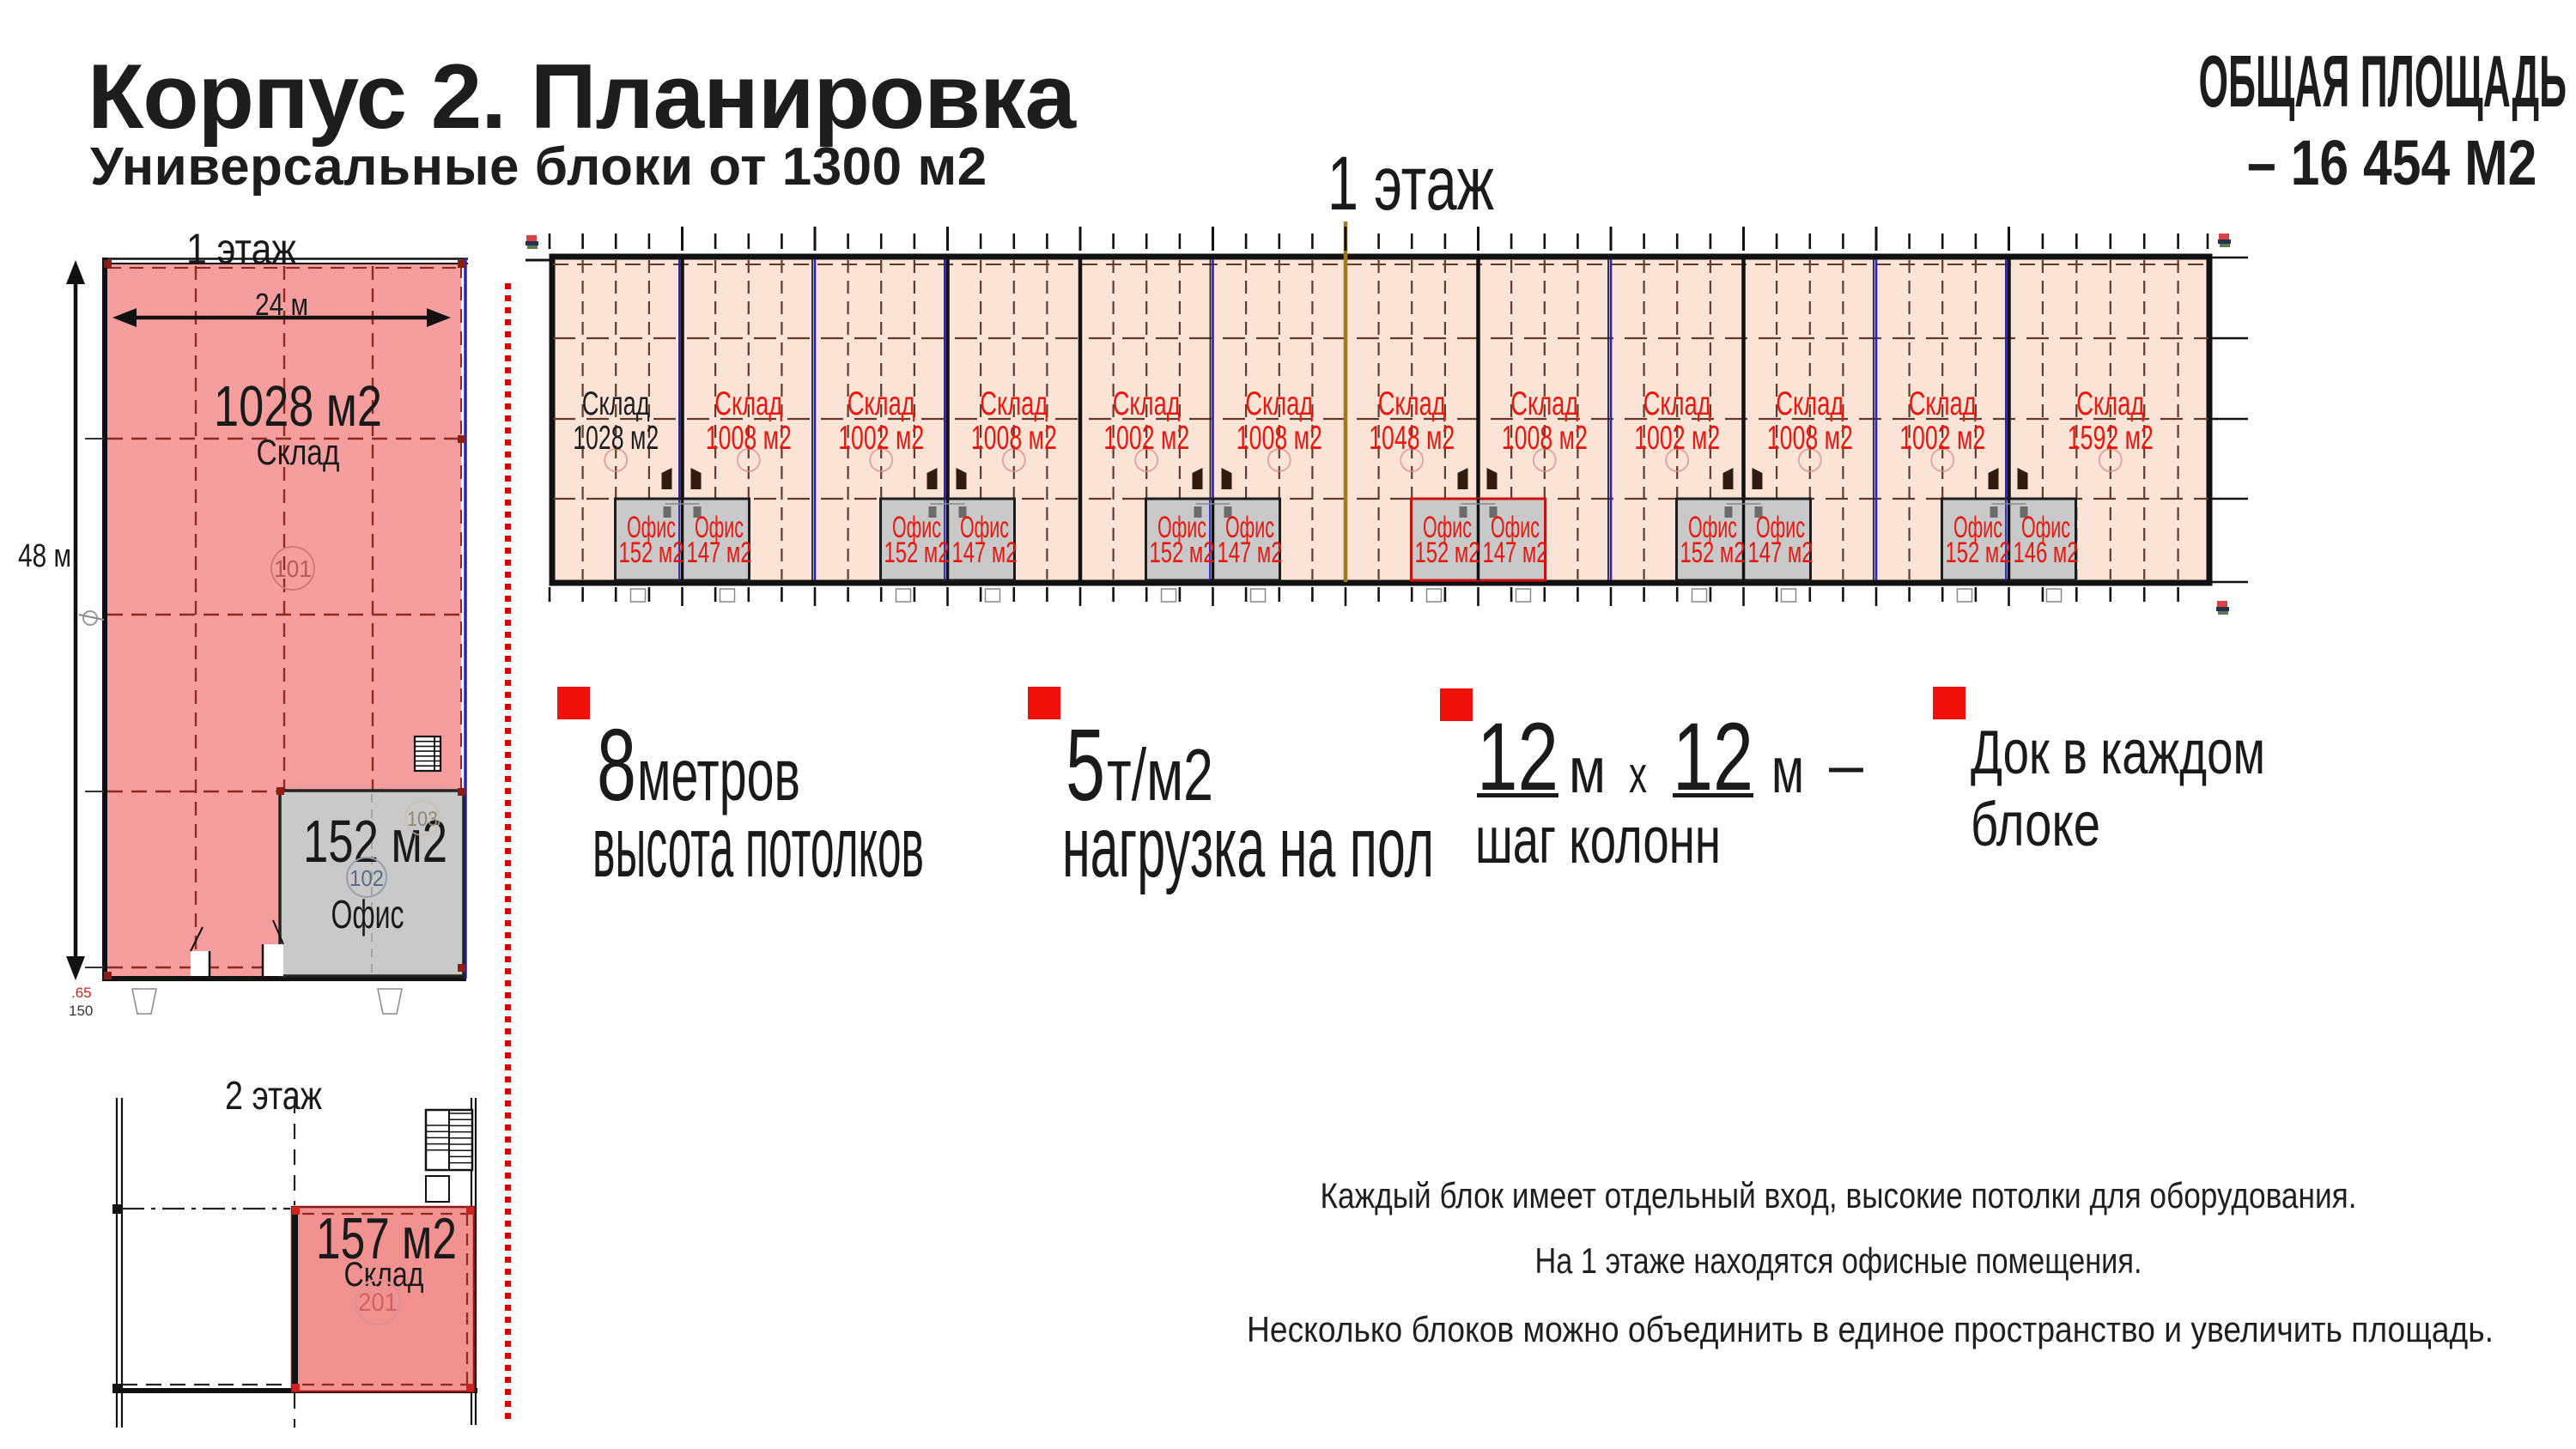  Describe the element at coordinates (1598, 840) in the screenshot. I see `svg-text: шаг колонн` at that location.